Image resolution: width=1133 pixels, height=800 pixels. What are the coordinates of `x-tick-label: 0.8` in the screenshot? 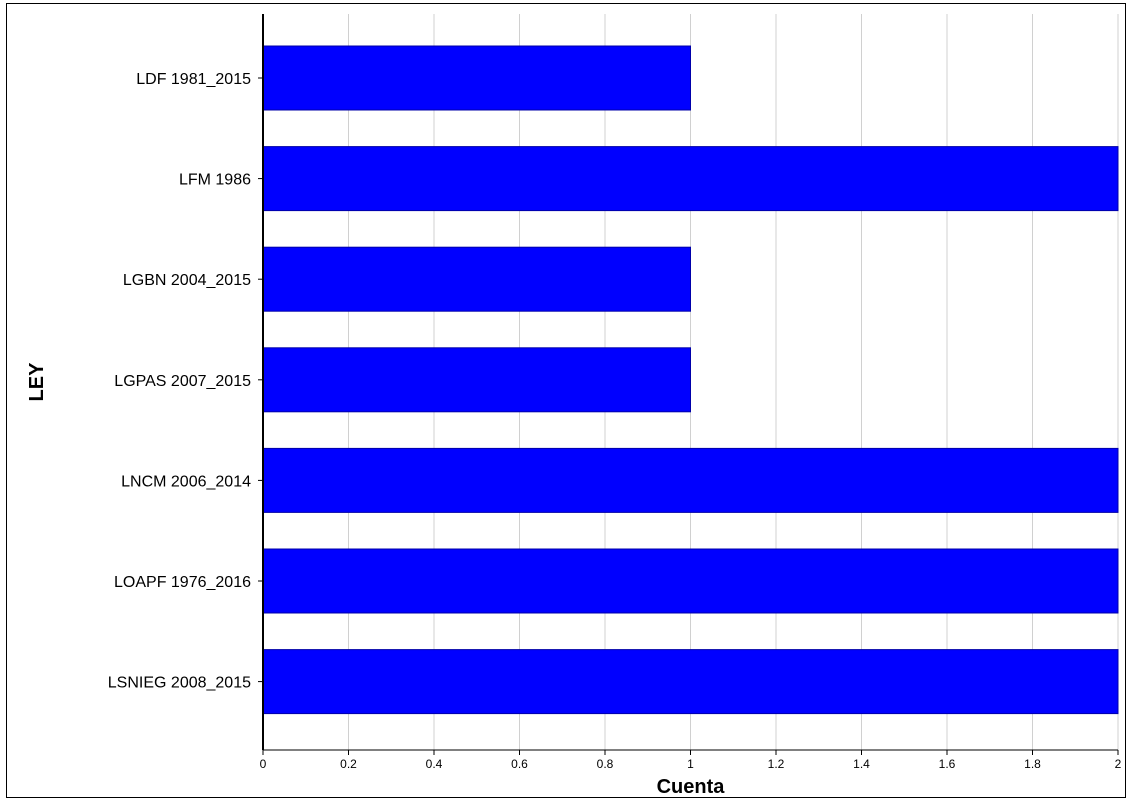 It's located at (605, 764).